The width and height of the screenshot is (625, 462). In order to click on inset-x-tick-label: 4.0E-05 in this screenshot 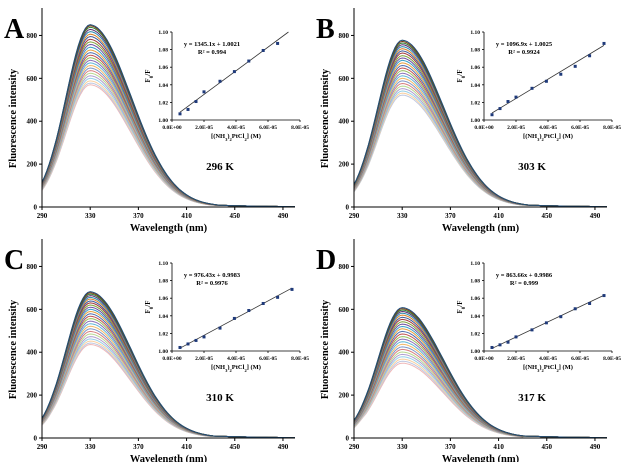, I will do `click(548, 128)`.